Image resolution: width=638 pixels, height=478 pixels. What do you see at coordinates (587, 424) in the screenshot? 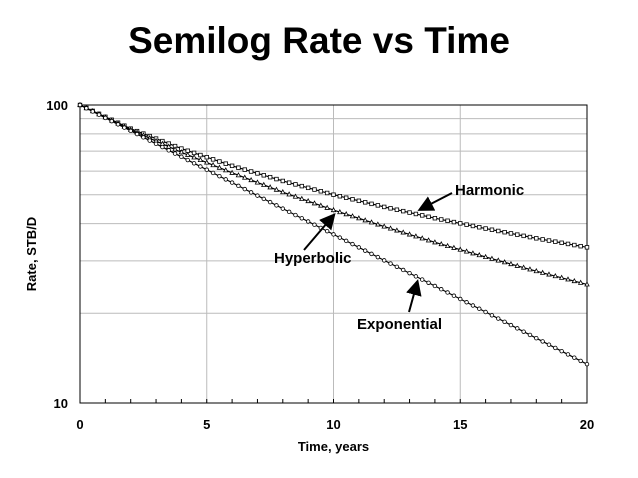
I see `x-tick-label: 20` at bounding box center [587, 424].